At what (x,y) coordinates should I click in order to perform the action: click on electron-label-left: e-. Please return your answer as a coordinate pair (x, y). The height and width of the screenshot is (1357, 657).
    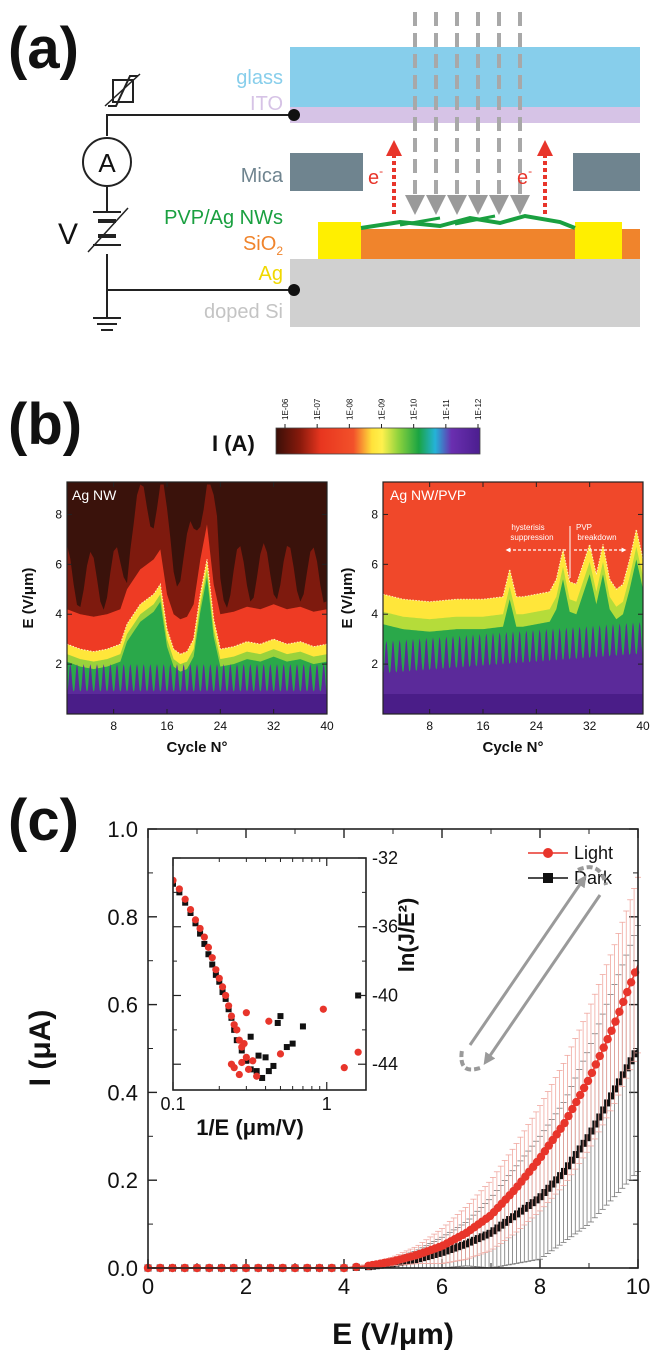
    Looking at the image, I should click on (375, 176).